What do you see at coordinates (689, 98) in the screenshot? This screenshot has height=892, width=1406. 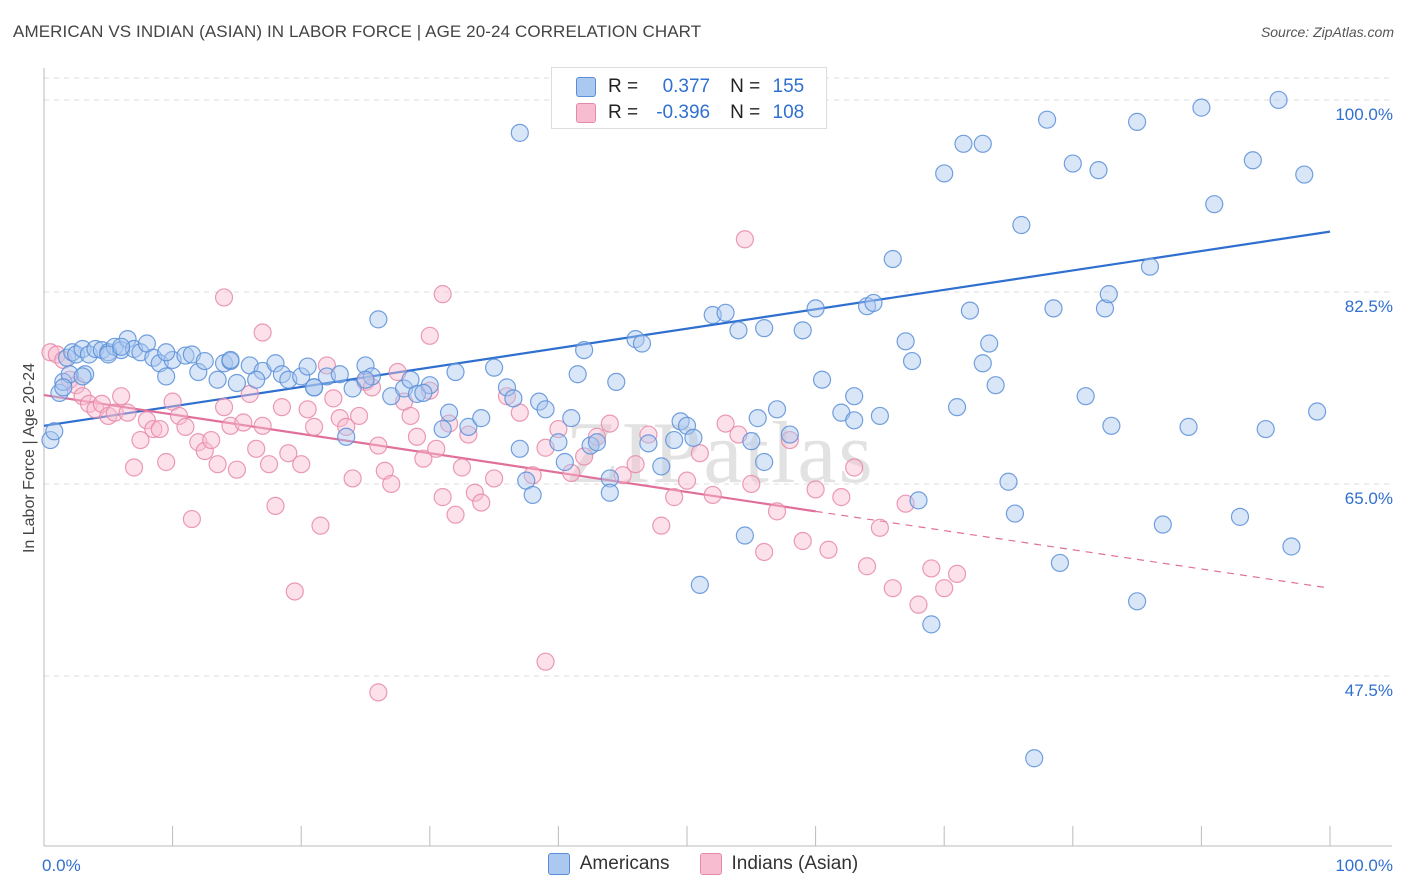 I see `stats-legend: R = 0.377 N = 155 R = -0.396 N = 108` at bounding box center [689, 98].